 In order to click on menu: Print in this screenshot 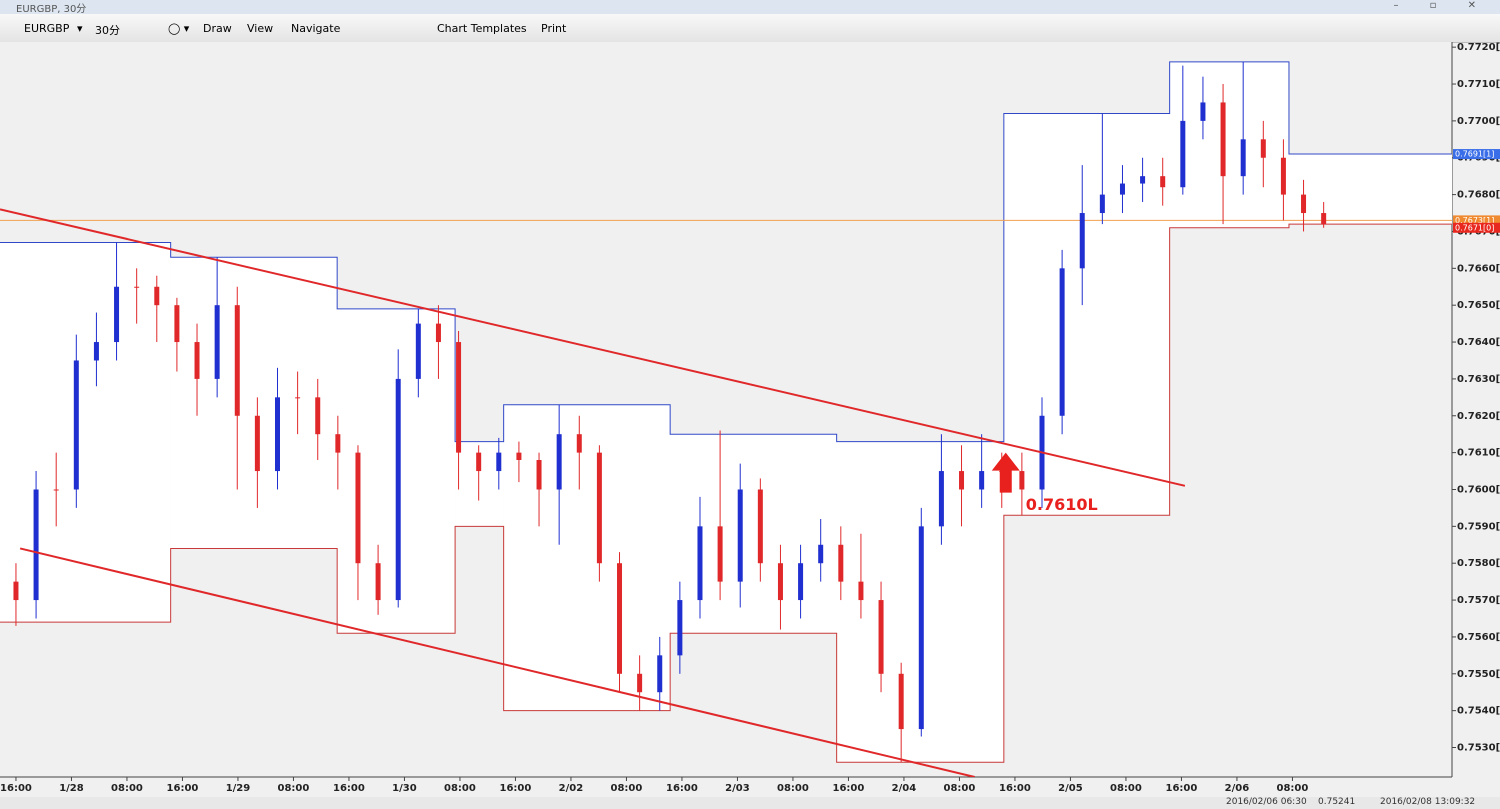, I will do `click(554, 28)`.